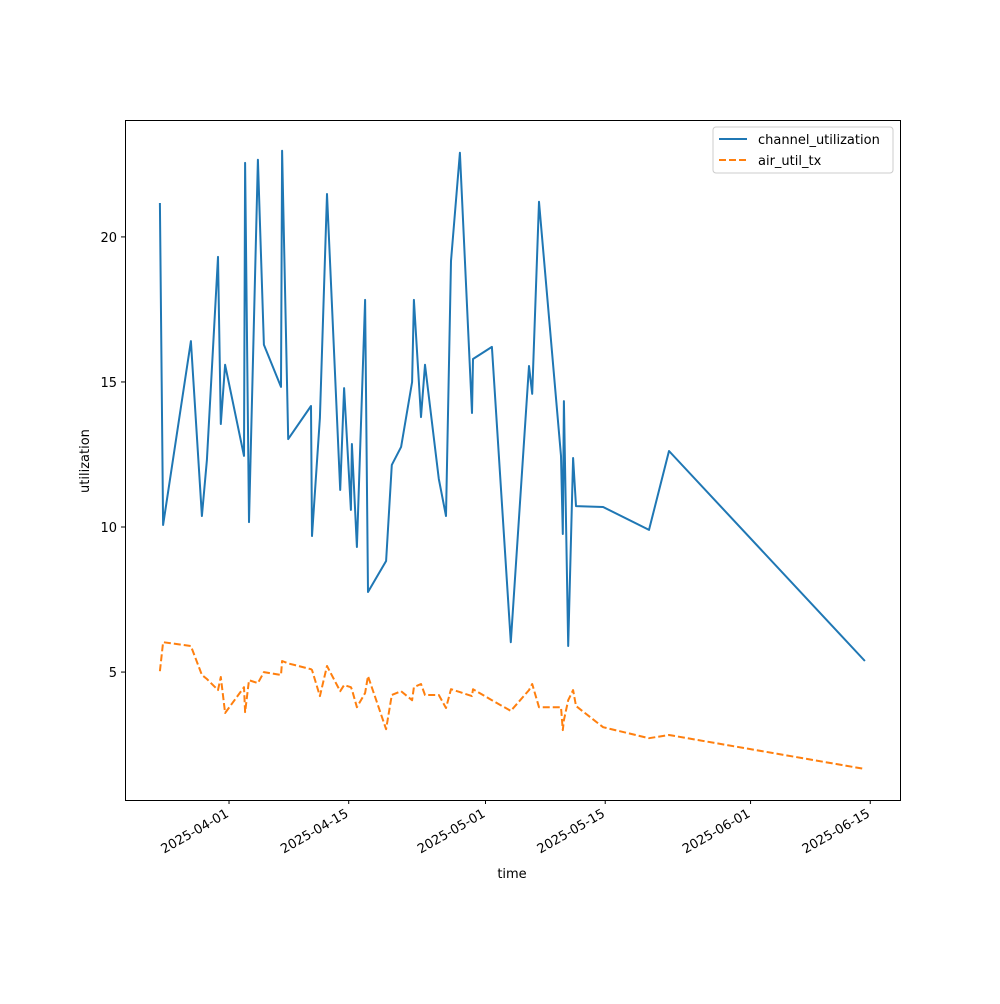 The width and height of the screenshot is (1000, 1004). Describe the element at coordinates (790, 161) in the screenshot. I see `legend-label-air-util-tx: air_util_tx` at that location.